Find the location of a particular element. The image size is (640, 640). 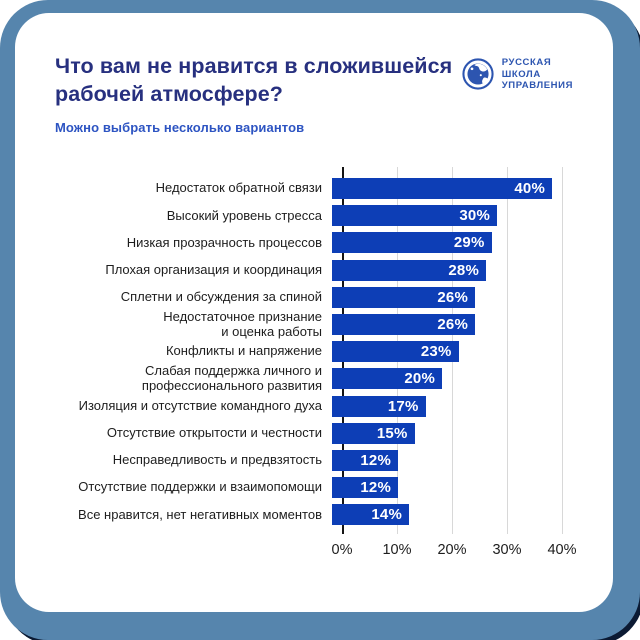

bar-row: Несправедливость и предвзятость 12% is located at coordinates (321, 460).